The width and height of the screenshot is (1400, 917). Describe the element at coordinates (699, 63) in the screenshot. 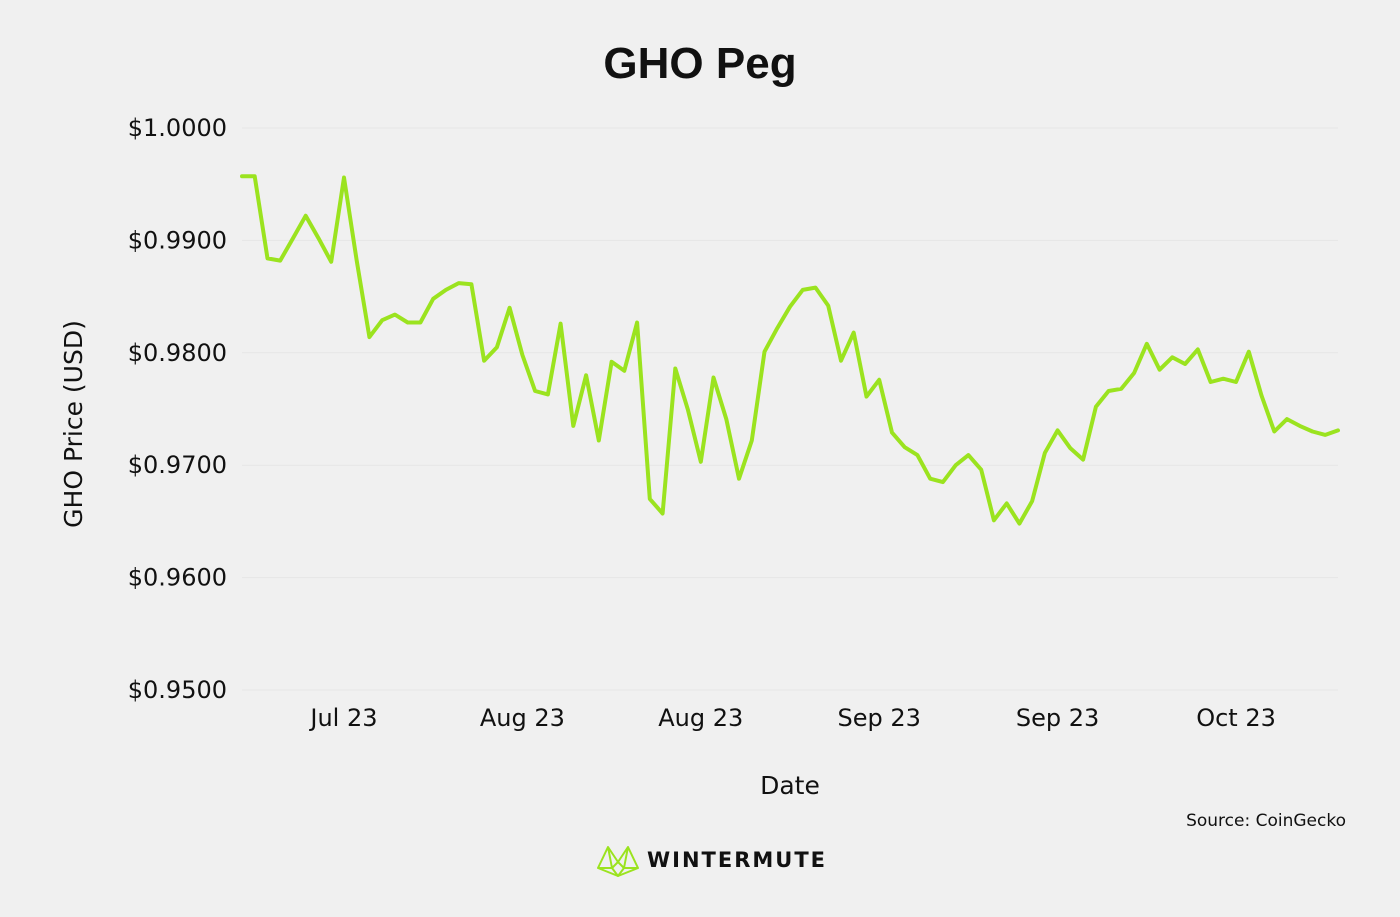

I see `chart-title: GHO Peg` at that location.